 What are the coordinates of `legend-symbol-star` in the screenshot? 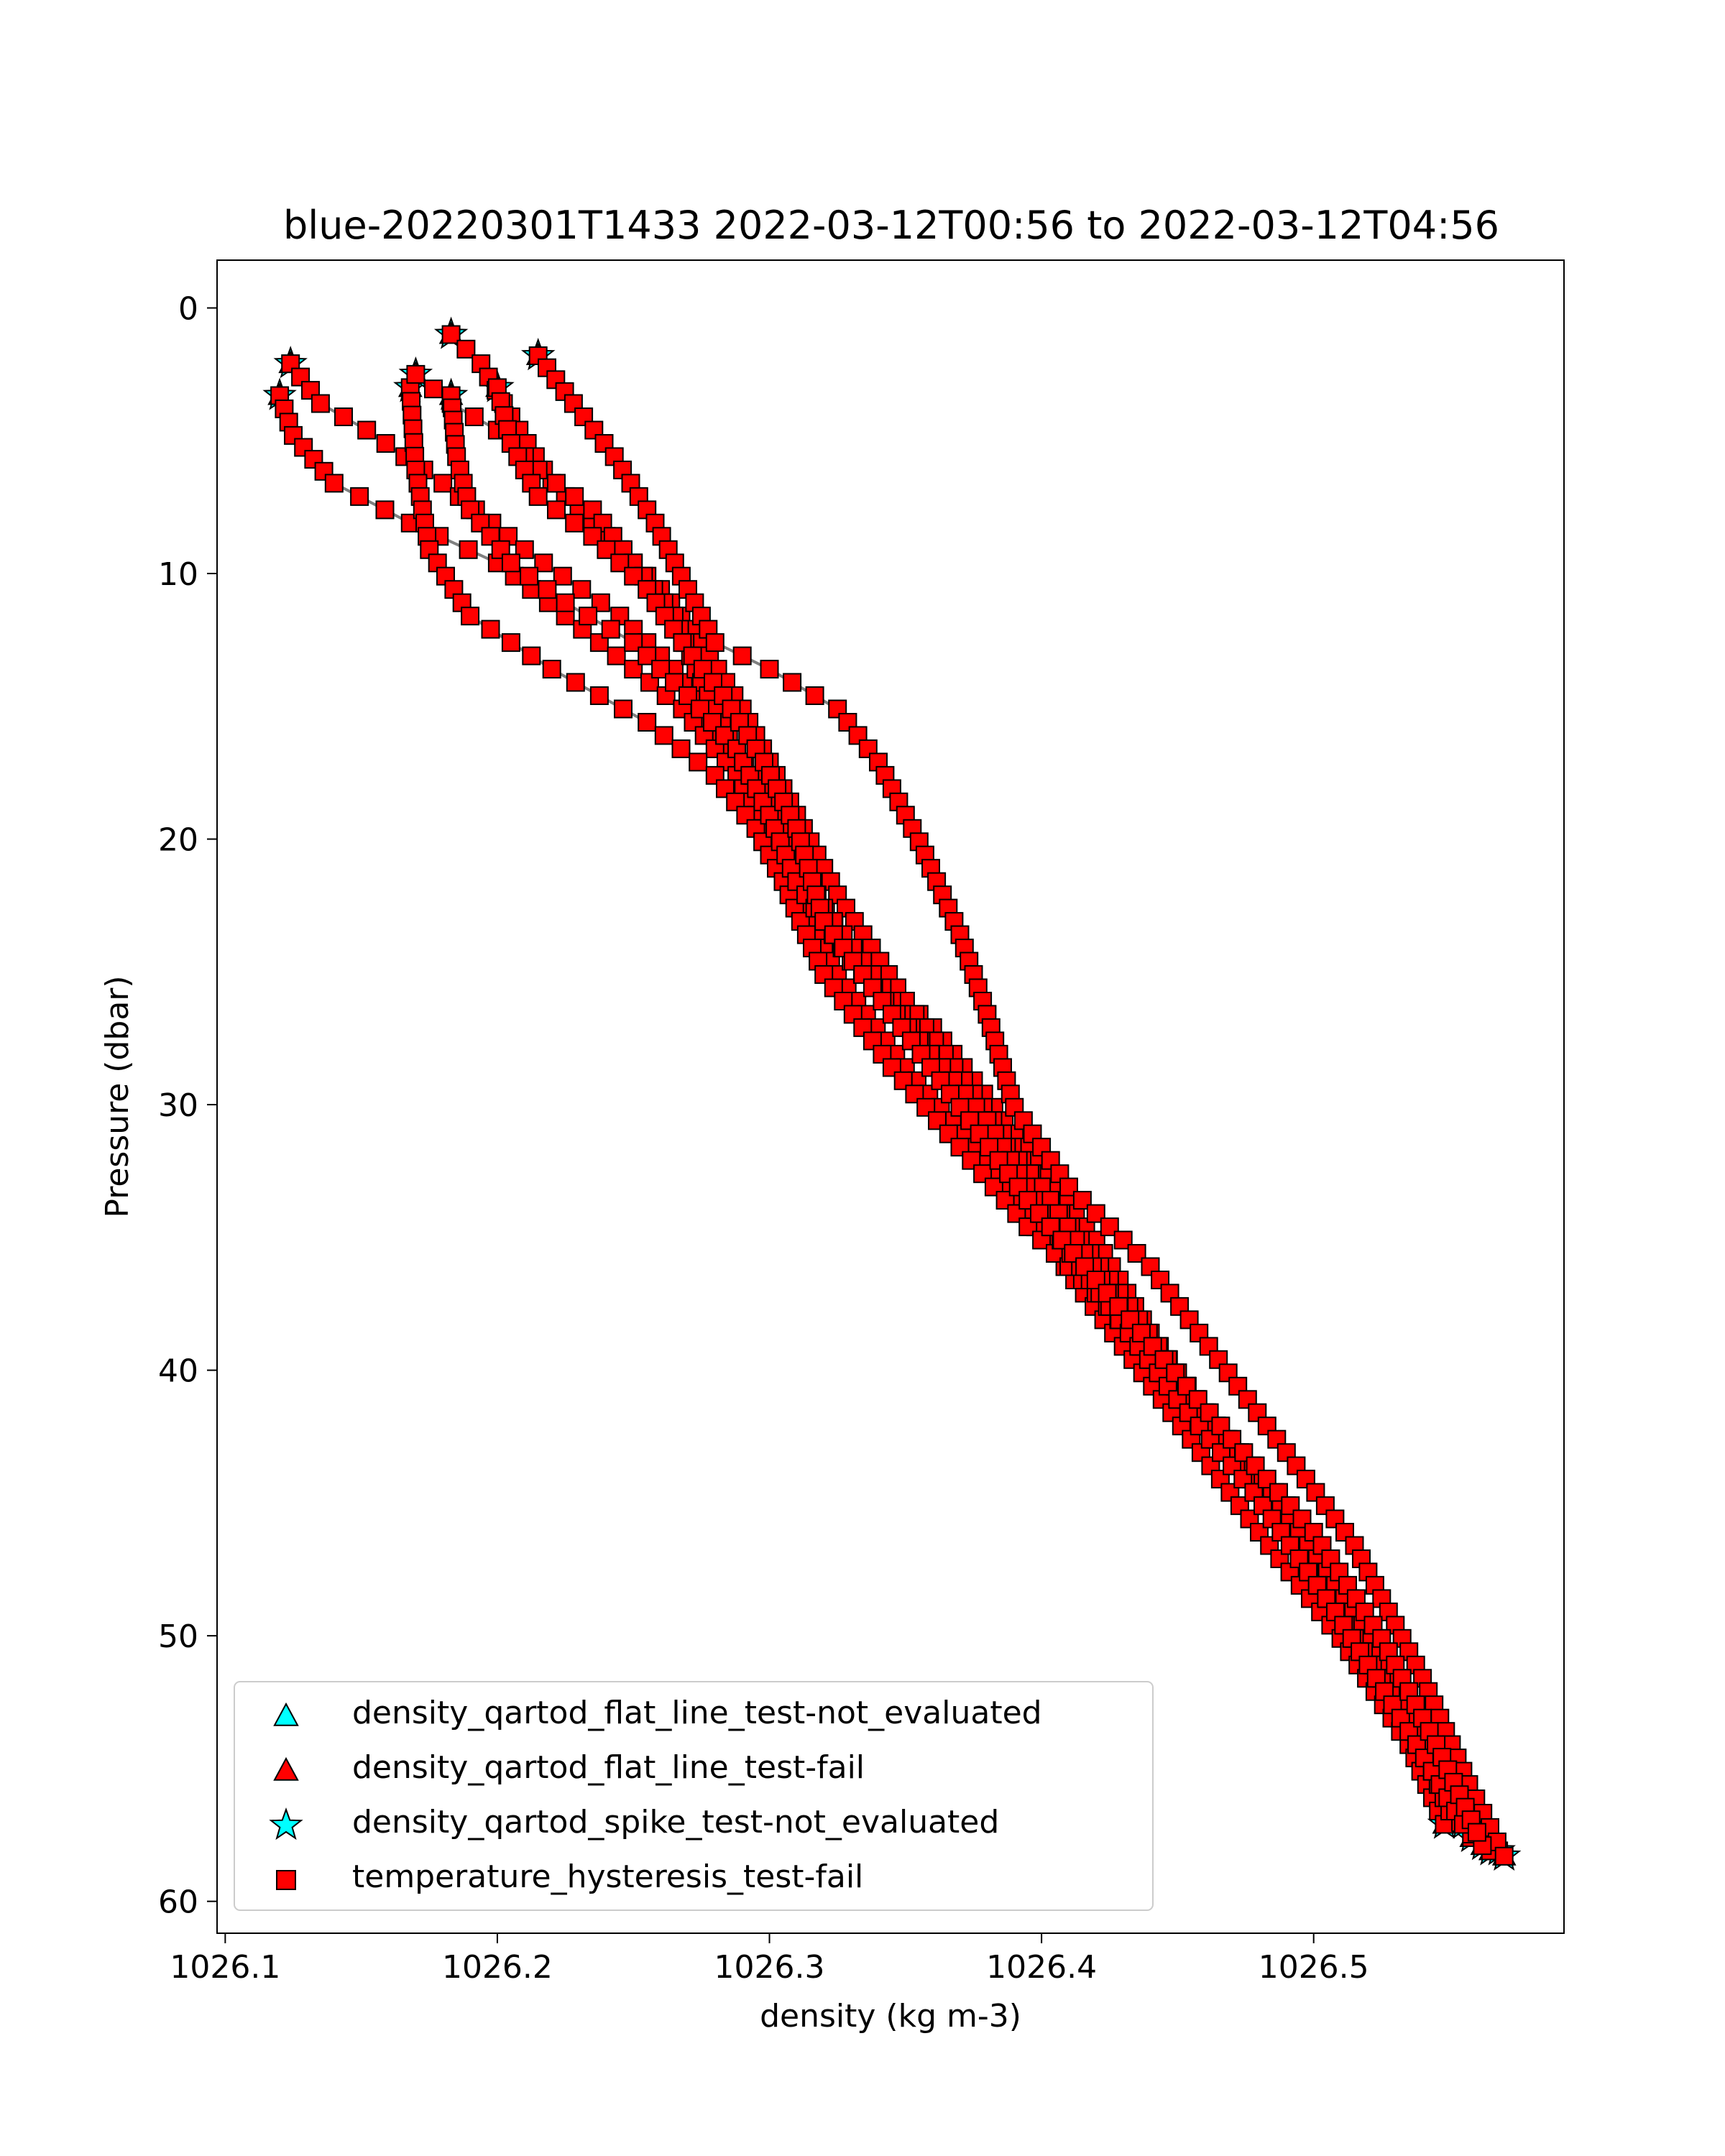 It's located at (286, 1824).